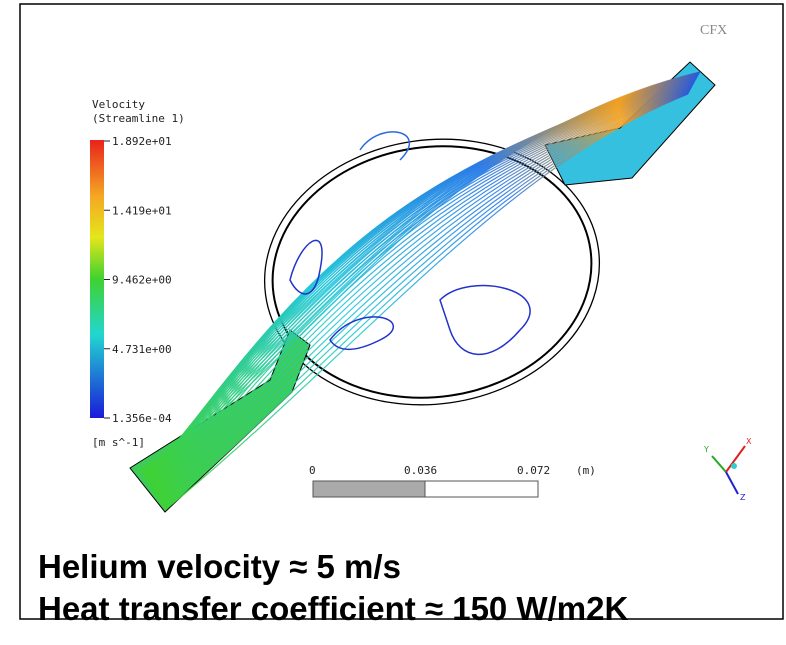 Image resolution: width=786 pixels, height=645 pixels. I want to click on caption-line: Heat transfer coefficient ≈ 150 W/m2K, so click(333, 608).